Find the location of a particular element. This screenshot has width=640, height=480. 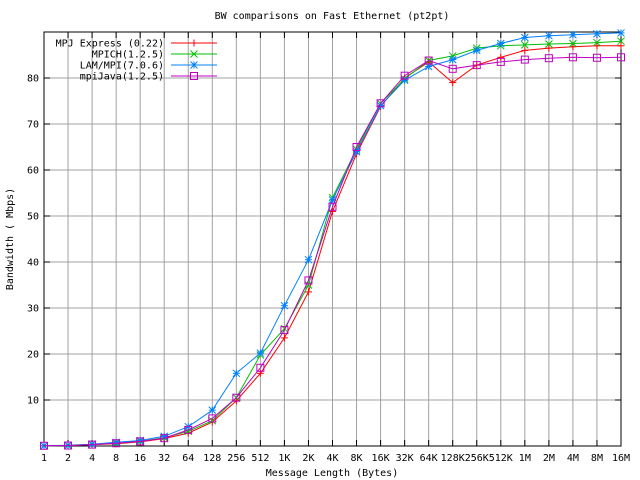

x-tick-label: 8M is located at coordinates (597, 458).